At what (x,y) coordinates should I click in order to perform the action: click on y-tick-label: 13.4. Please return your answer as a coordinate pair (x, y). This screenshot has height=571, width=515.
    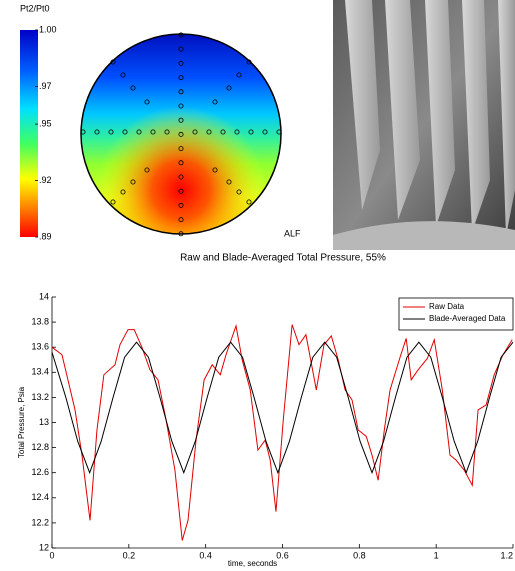
    Looking at the image, I should click on (40, 372).